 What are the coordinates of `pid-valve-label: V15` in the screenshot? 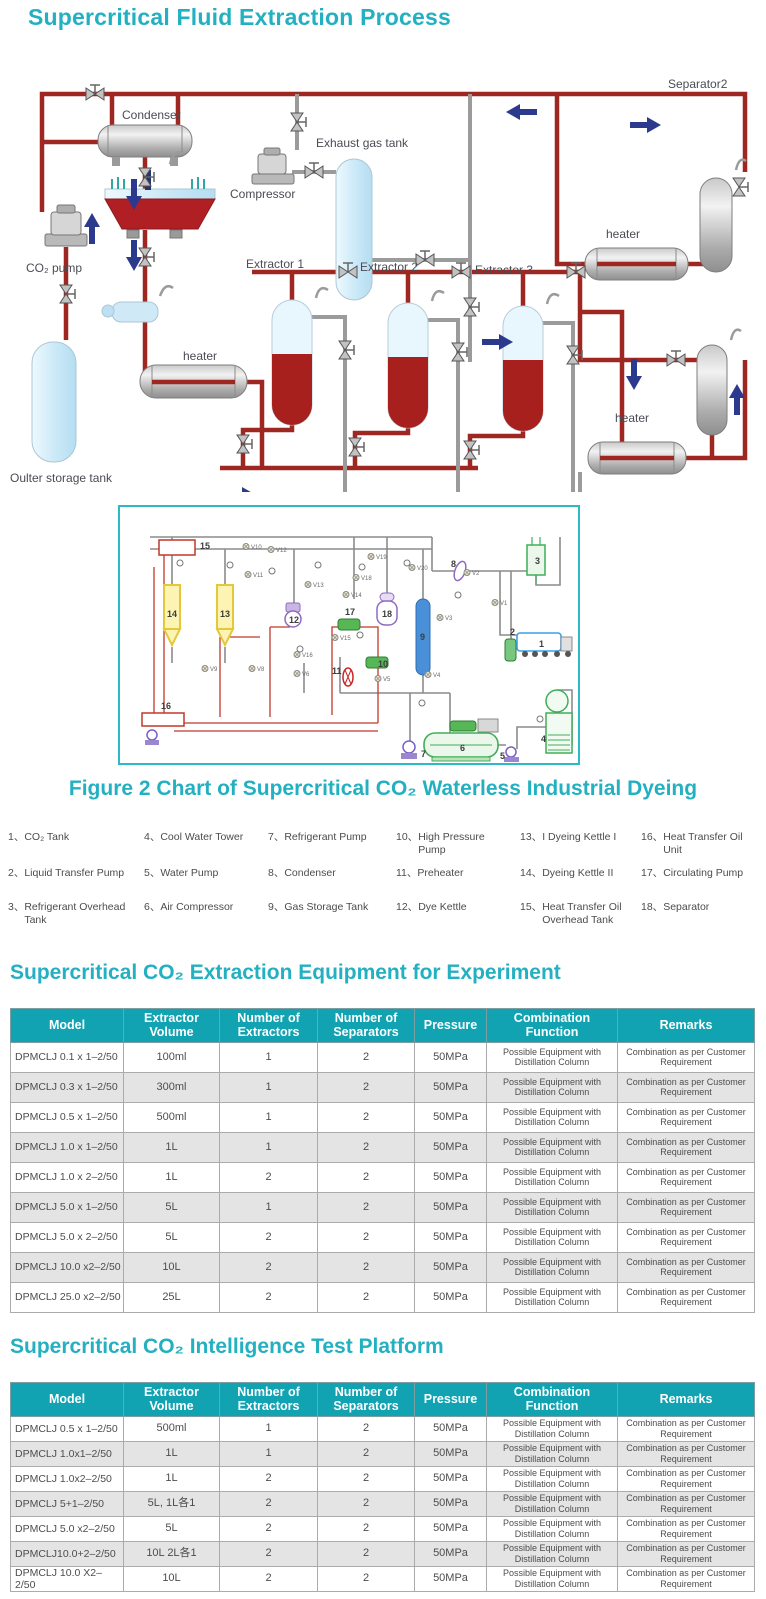 It's located at (345, 639).